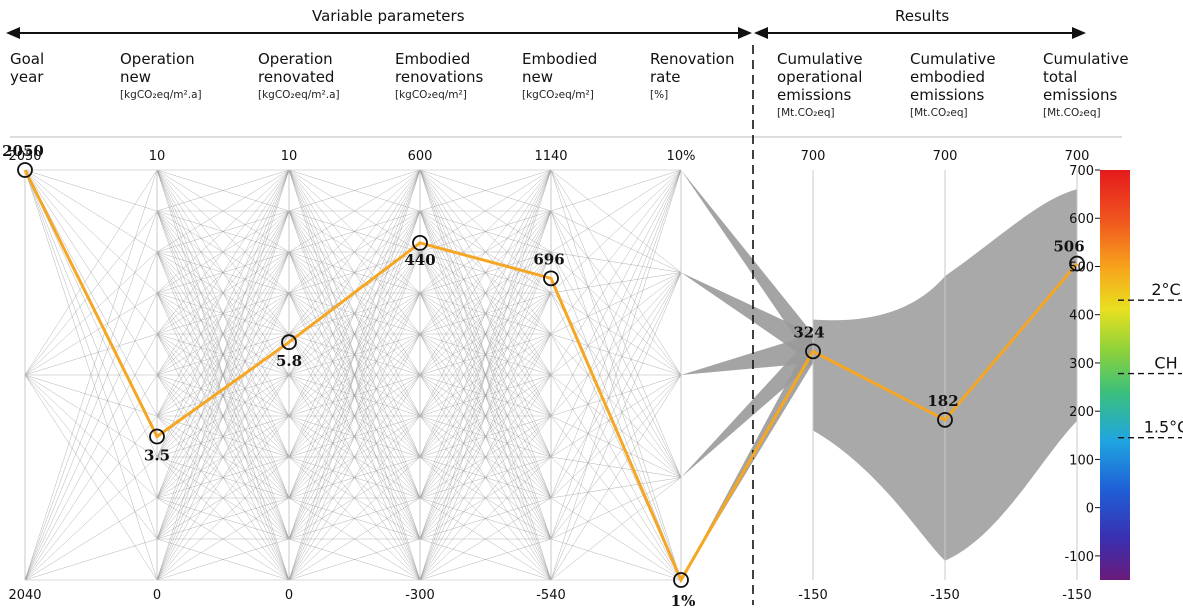 Image resolution: width=1183 pixels, height=608 pixels. Describe the element at coordinates (420, 595) in the screenshot. I see `axis-bottom-label: -300` at that location.